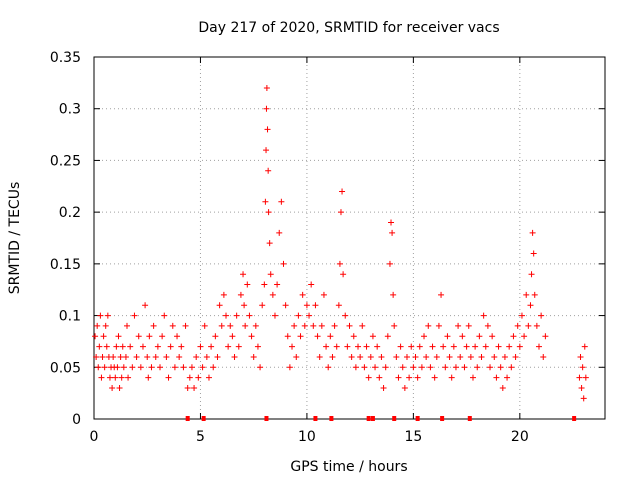 This screenshot has height=485, width=640. What do you see at coordinates (70, 110) in the screenshot?
I see `y-tick-label: 0.3` at bounding box center [70, 110].